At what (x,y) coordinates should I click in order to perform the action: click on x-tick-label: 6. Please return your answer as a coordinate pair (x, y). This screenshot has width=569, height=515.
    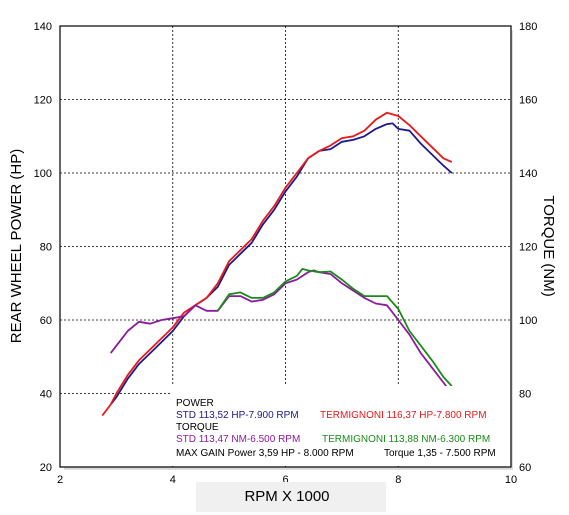
    Looking at the image, I should click on (285, 480).